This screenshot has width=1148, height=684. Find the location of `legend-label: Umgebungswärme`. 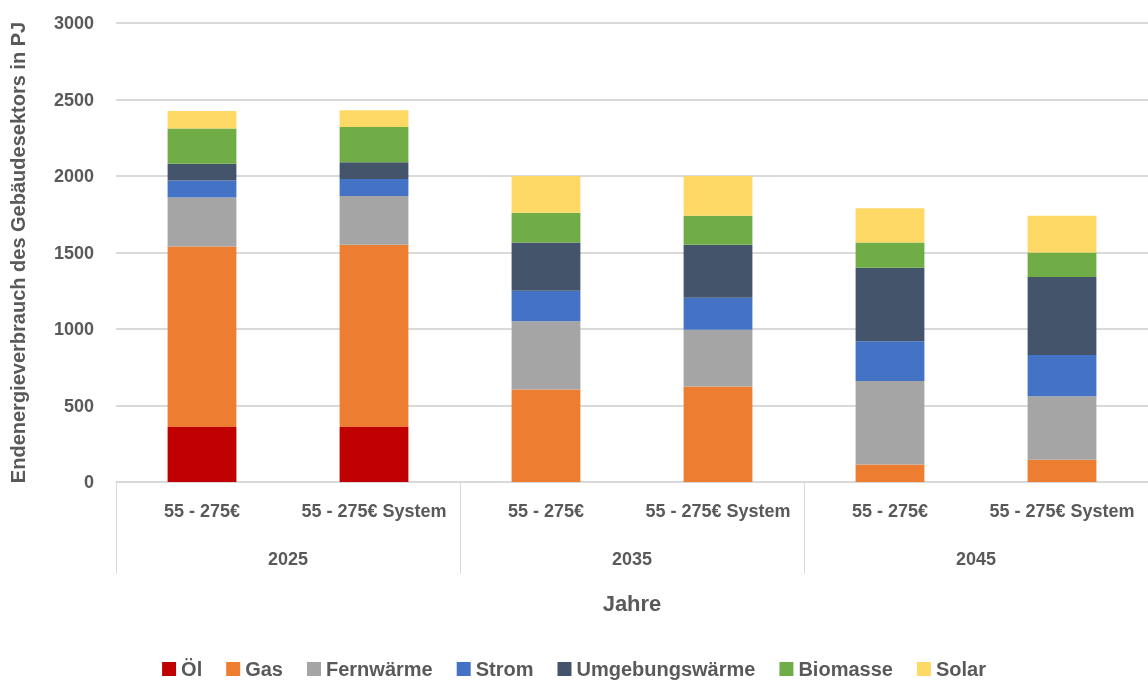

legend-label: Umgebungswärme is located at coordinates (666, 669).